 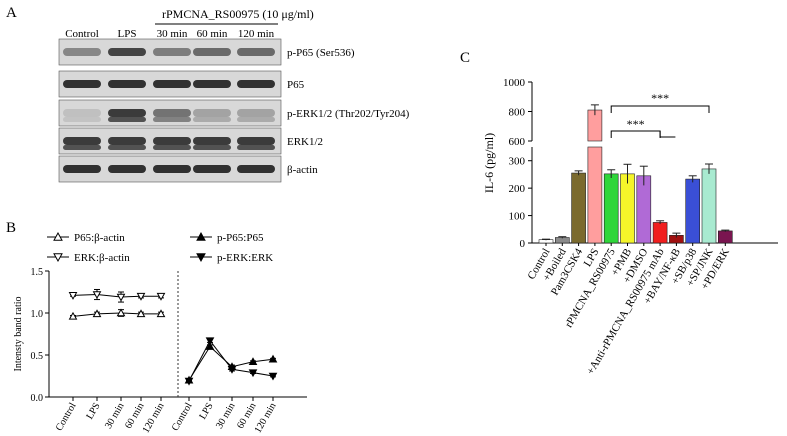 What do you see at coordinates (240, 238) in the screenshot?
I see `legend-label: p-P65:P65` at bounding box center [240, 238].